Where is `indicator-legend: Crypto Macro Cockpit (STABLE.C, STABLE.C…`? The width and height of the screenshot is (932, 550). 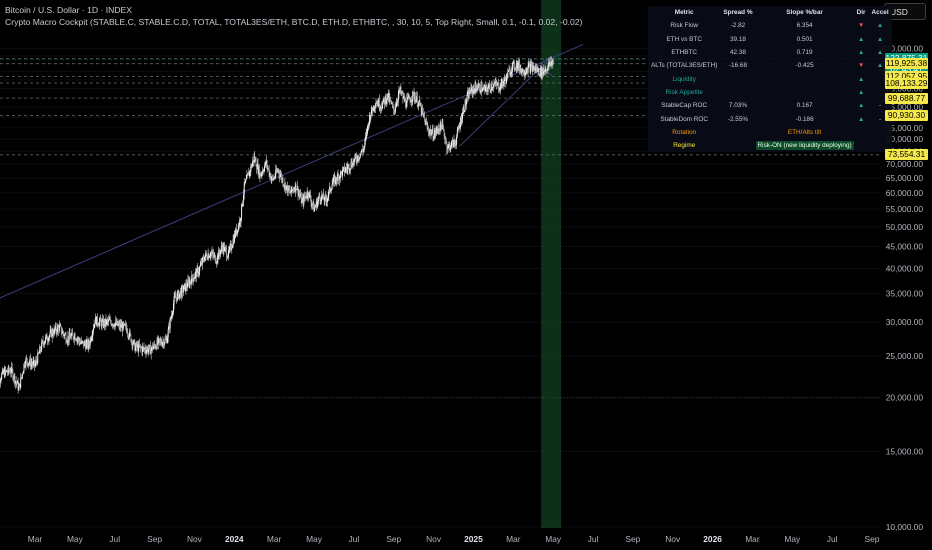
indicator-legend: Crypto Macro Cockpit (STABLE.C, STABLE.C… is located at coordinates (294, 22).